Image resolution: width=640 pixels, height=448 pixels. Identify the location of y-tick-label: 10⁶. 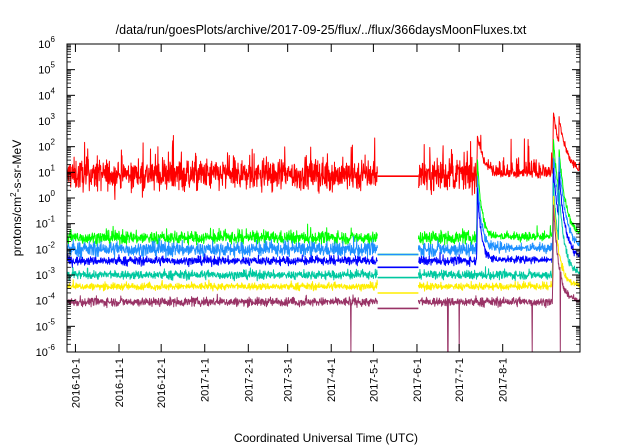
(46, 43).